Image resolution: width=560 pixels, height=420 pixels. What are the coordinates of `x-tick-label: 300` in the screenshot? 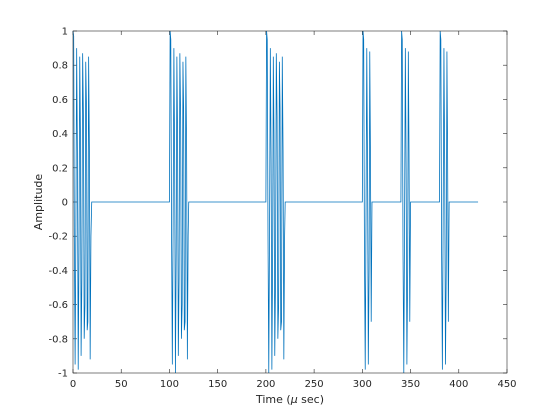 It's located at (362, 384).